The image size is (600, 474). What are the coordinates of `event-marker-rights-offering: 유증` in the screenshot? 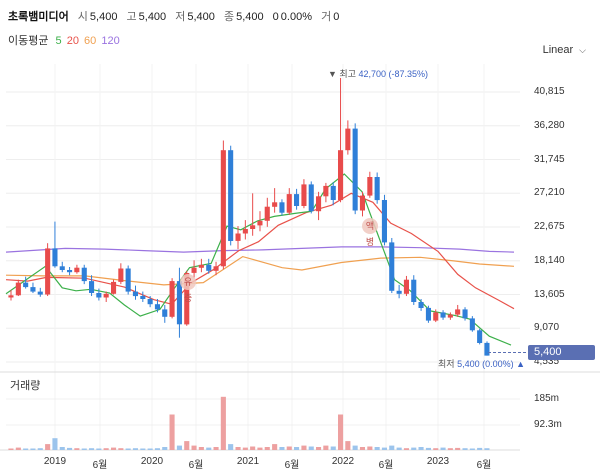 It's located at (188, 288).